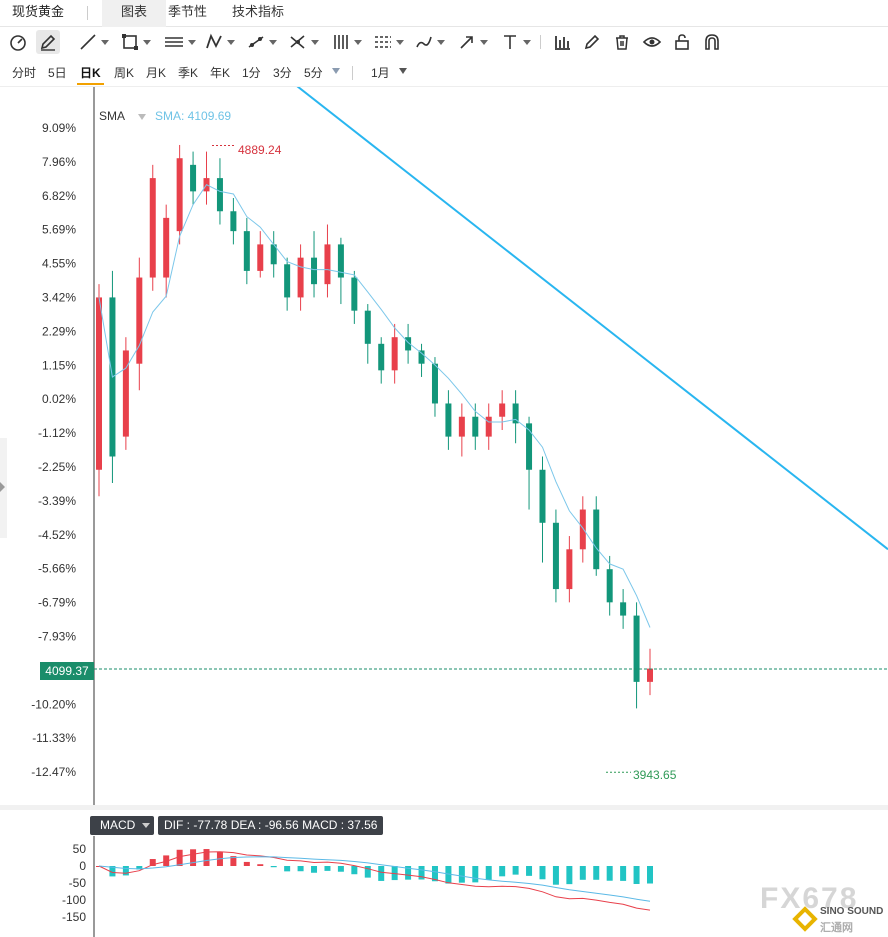  I want to click on y-tick-label: -5.66%, so click(57, 569).